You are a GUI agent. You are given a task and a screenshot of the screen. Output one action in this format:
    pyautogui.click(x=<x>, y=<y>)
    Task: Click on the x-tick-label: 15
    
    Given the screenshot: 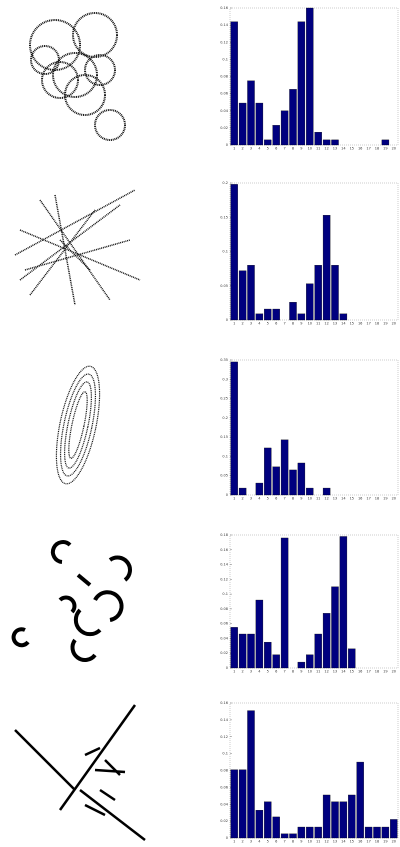 What is the action you would take?
    pyautogui.click(x=352, y=842)
    